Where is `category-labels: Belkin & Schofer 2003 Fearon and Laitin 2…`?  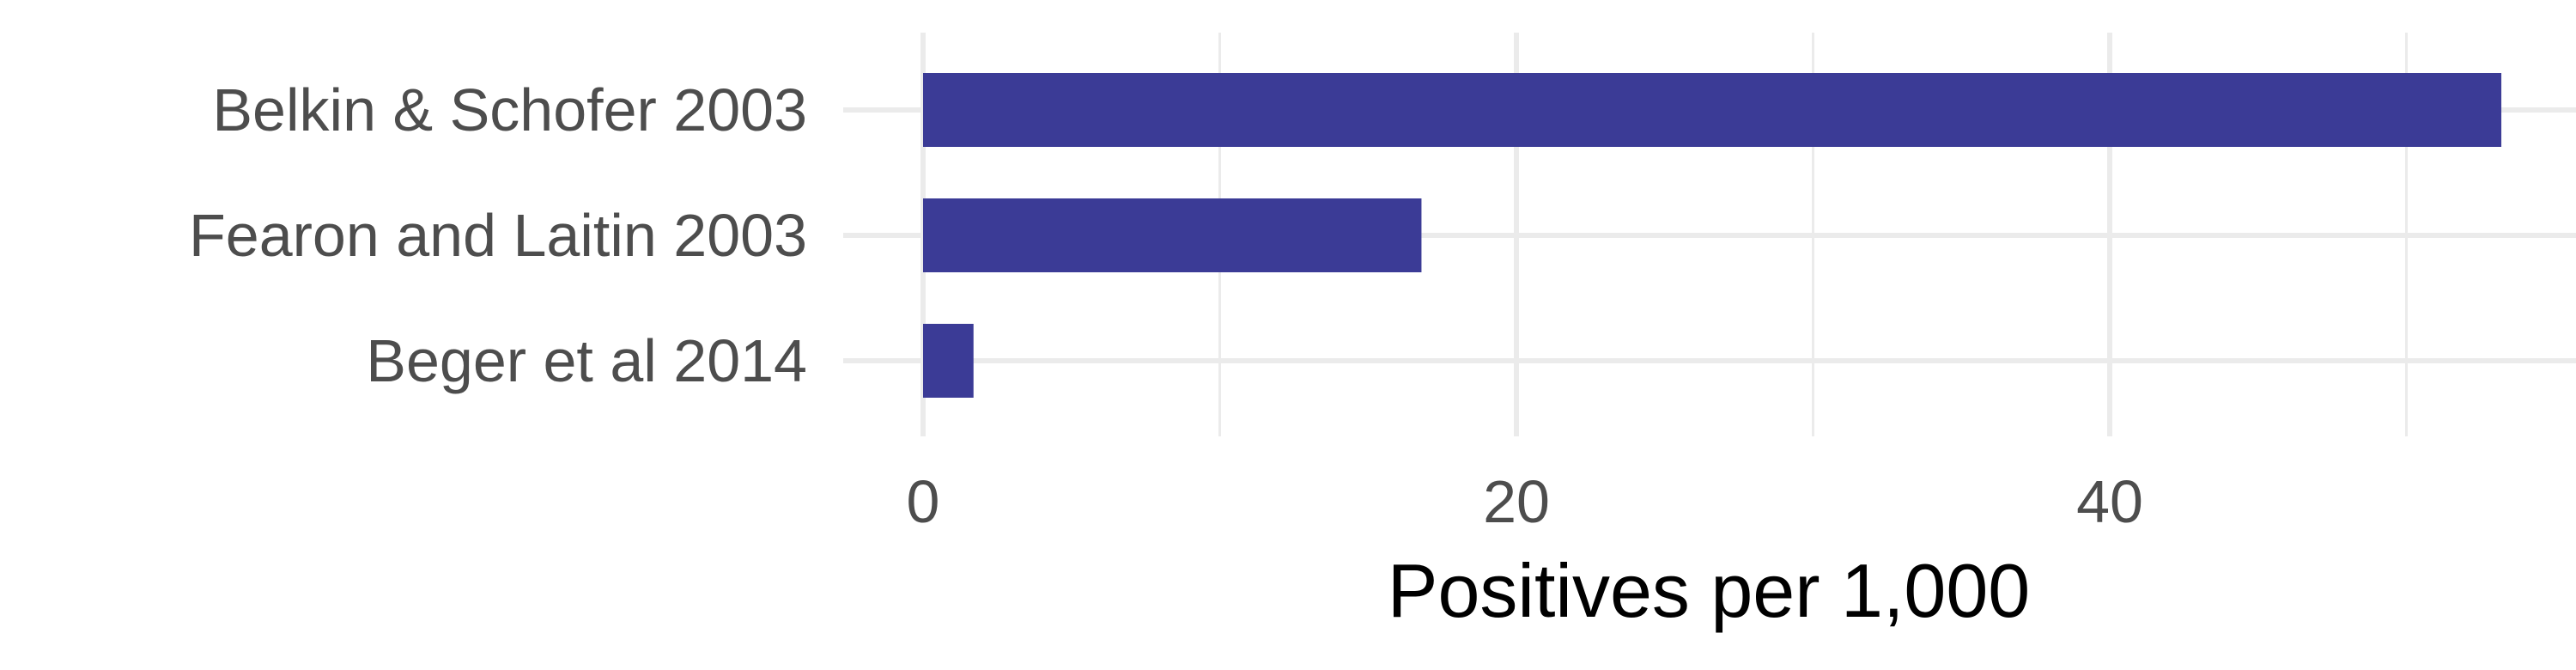
category-labels: Belkin & Schofer 2003 Fearon and Laitin 2… is located at coordinates (498, 235).